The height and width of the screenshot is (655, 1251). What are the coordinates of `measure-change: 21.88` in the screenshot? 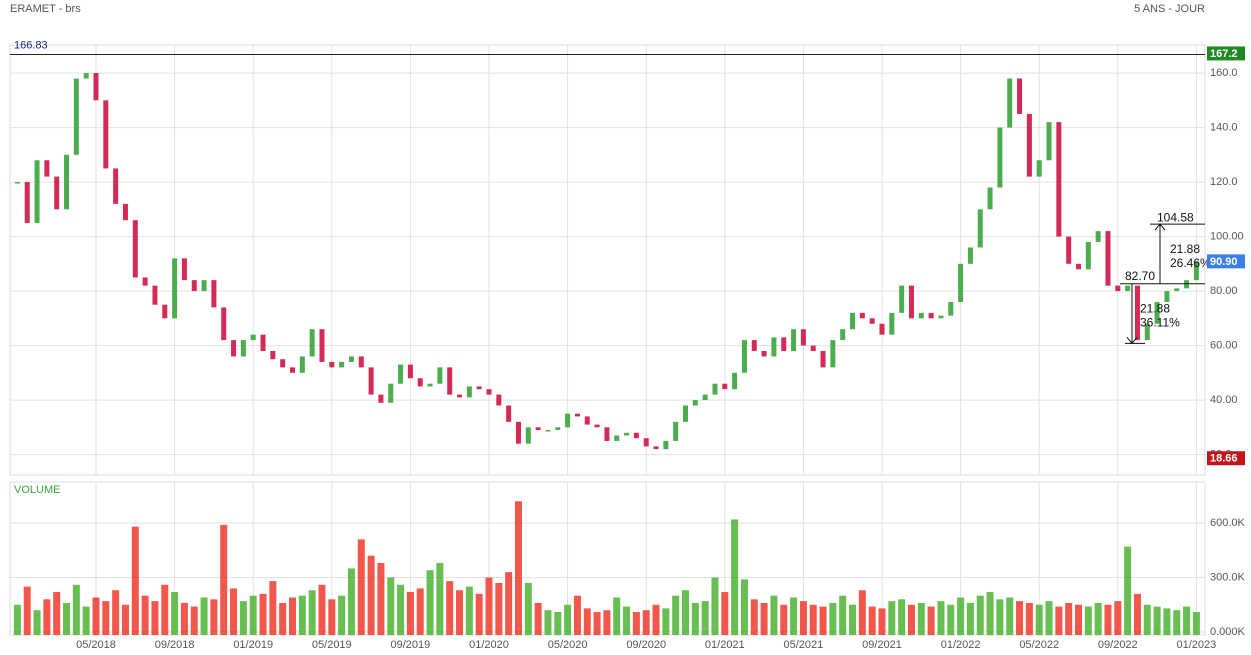 It's located at (1155, 309).